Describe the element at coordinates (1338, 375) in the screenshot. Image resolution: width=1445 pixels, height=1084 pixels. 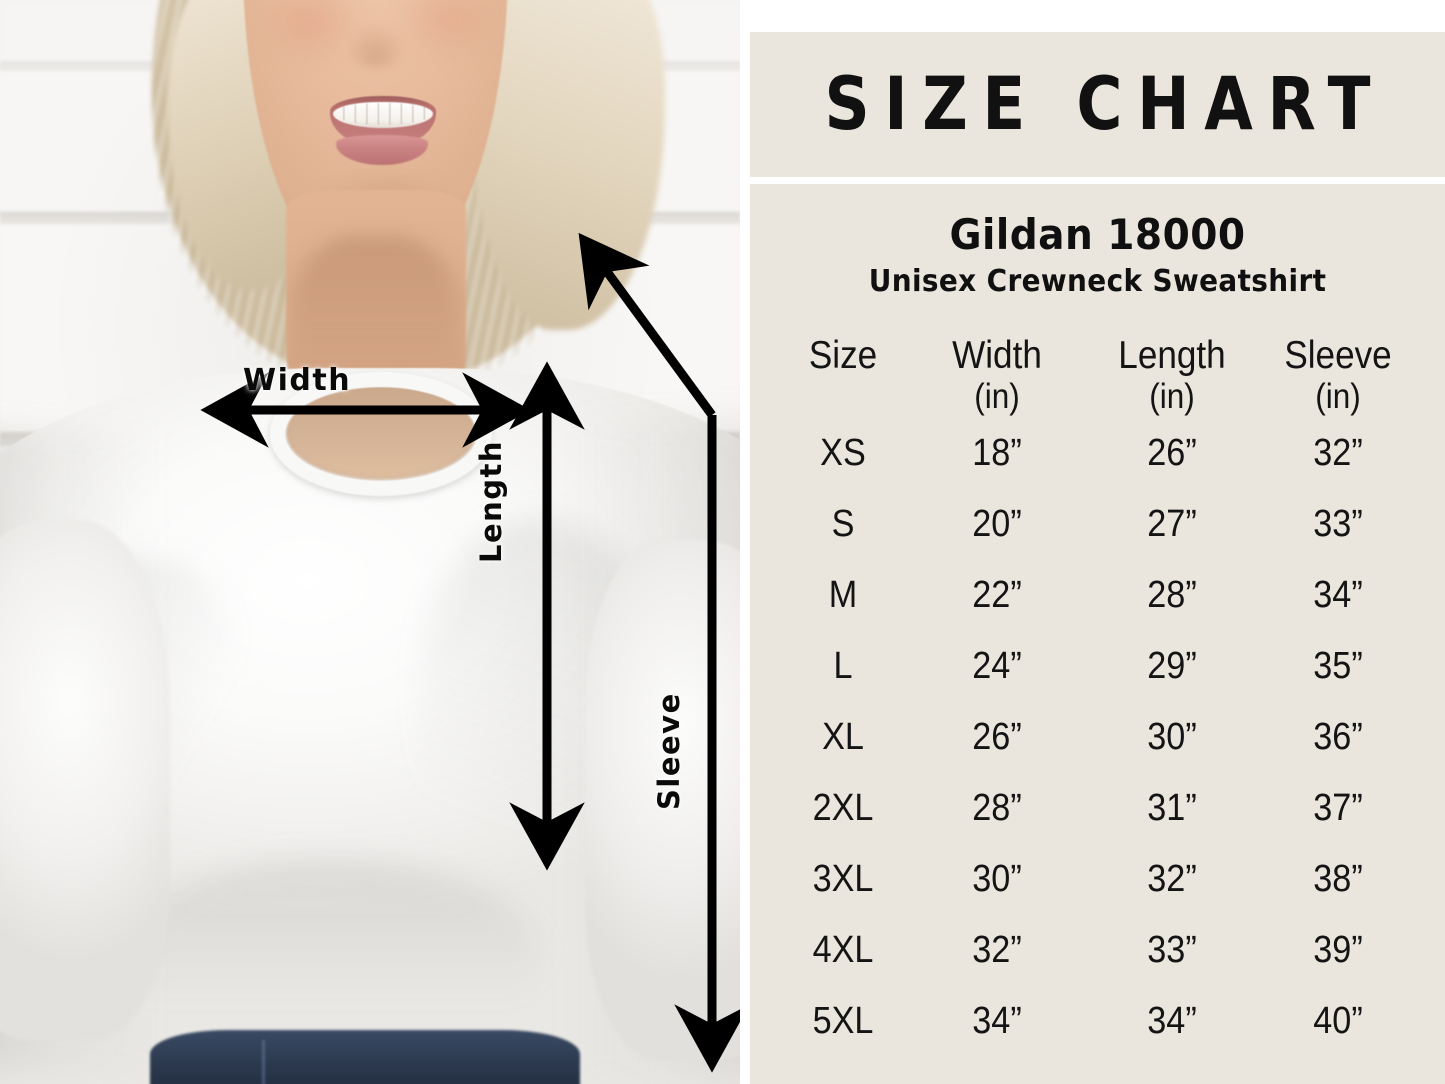
I see `column-header-sleeve: Sleeve (in)` at that location.